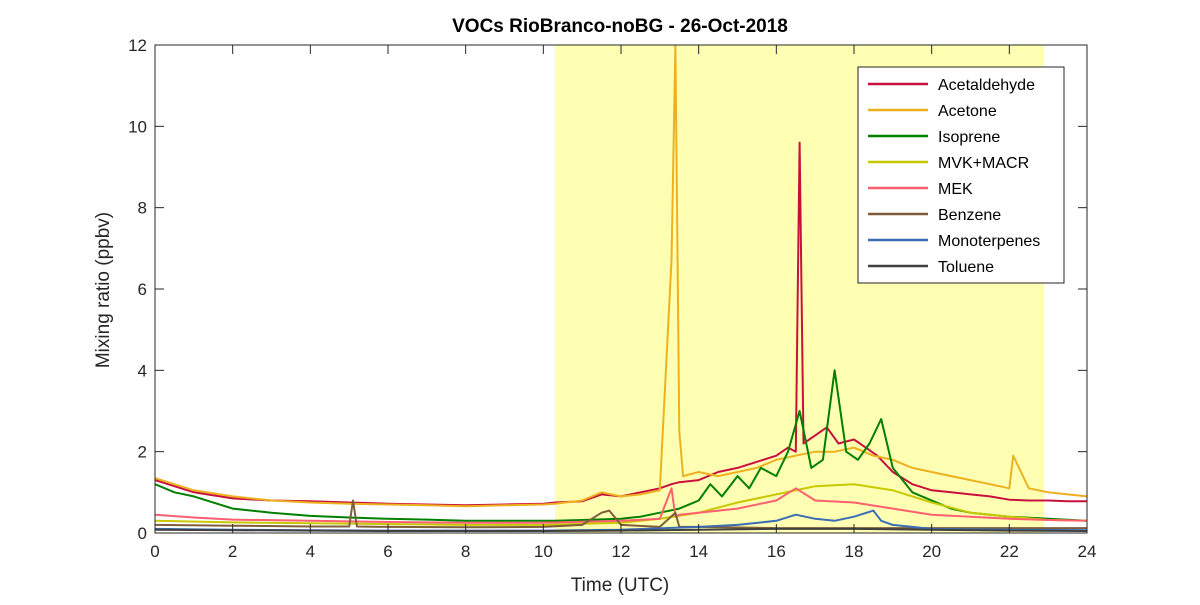 The image size is (1200, 605). I want to click on legend-label-mek: MEK, so click(955, 189).